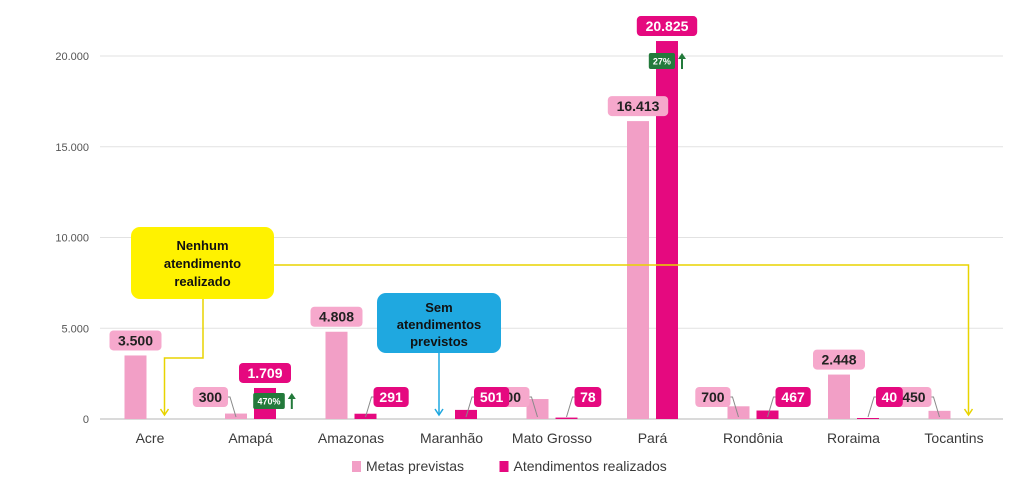  I want to click on data-label-meta: 3.500, so click(135, 340).